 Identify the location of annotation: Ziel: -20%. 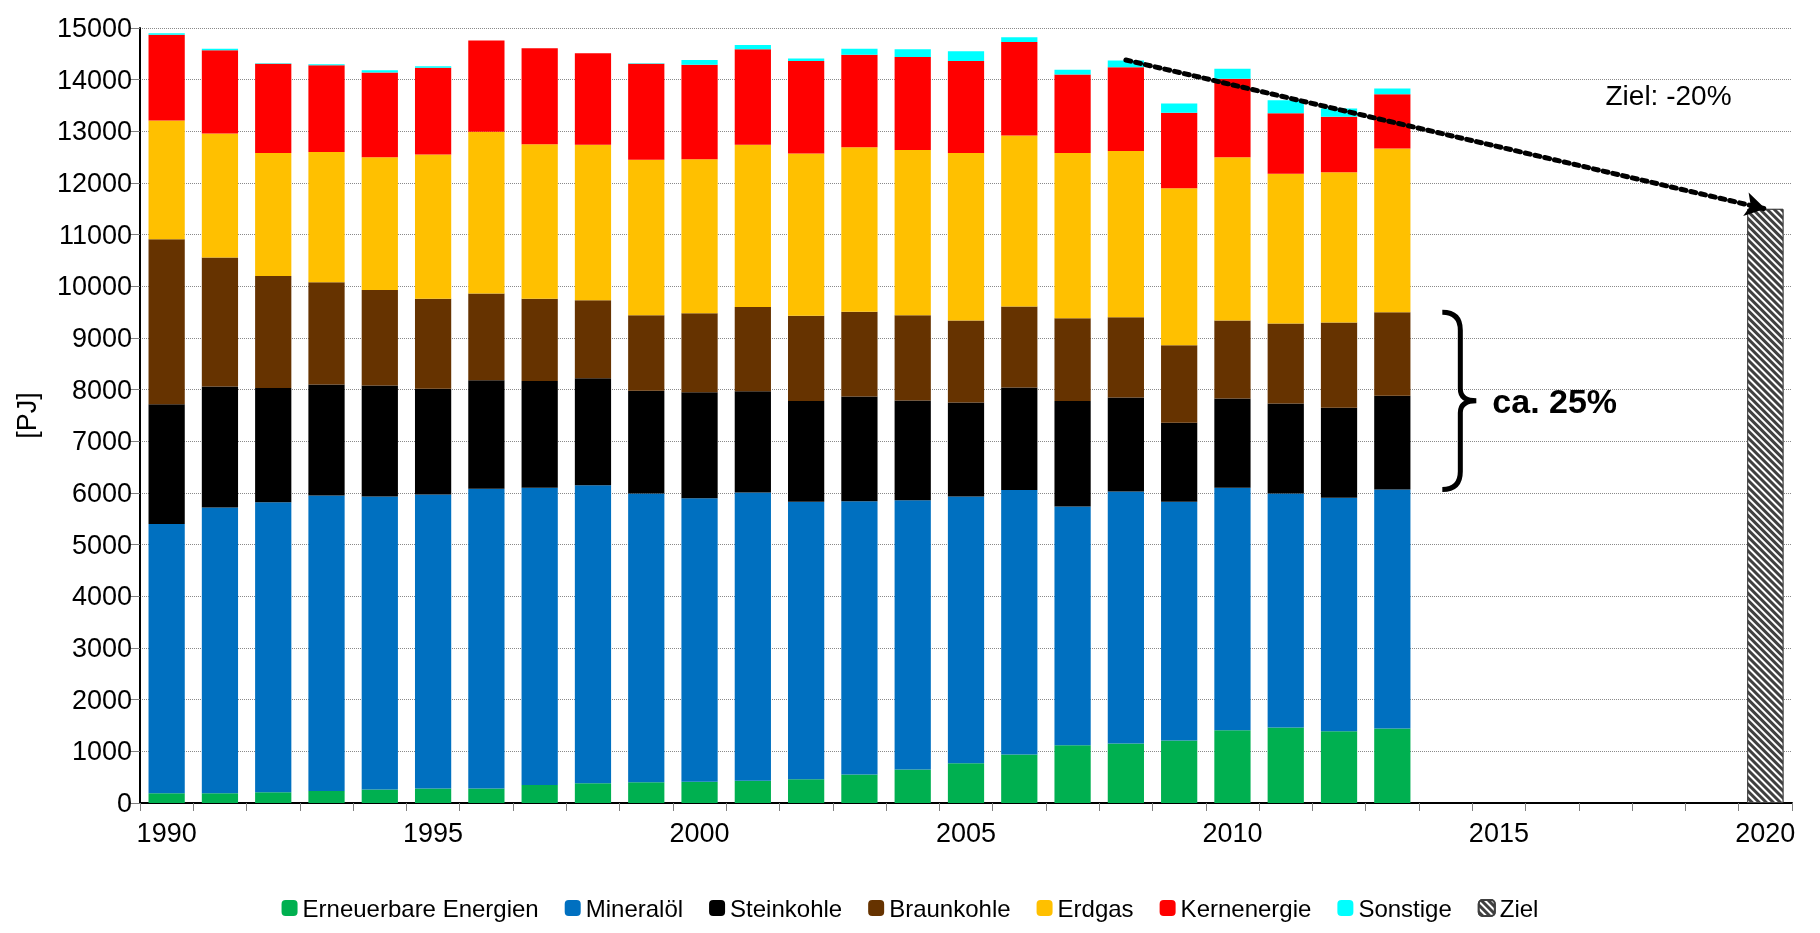
(1668, 95).